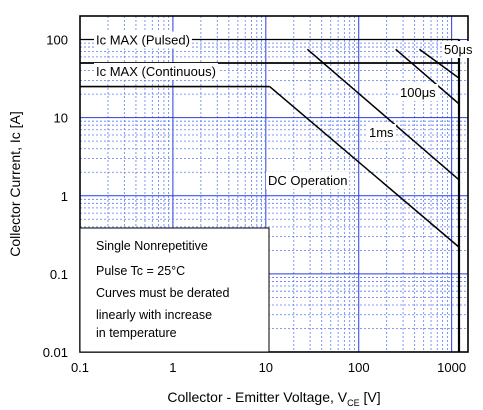 This screenshot has width=483, height=410. I want to click on curve-1ms, so click(383, 114).